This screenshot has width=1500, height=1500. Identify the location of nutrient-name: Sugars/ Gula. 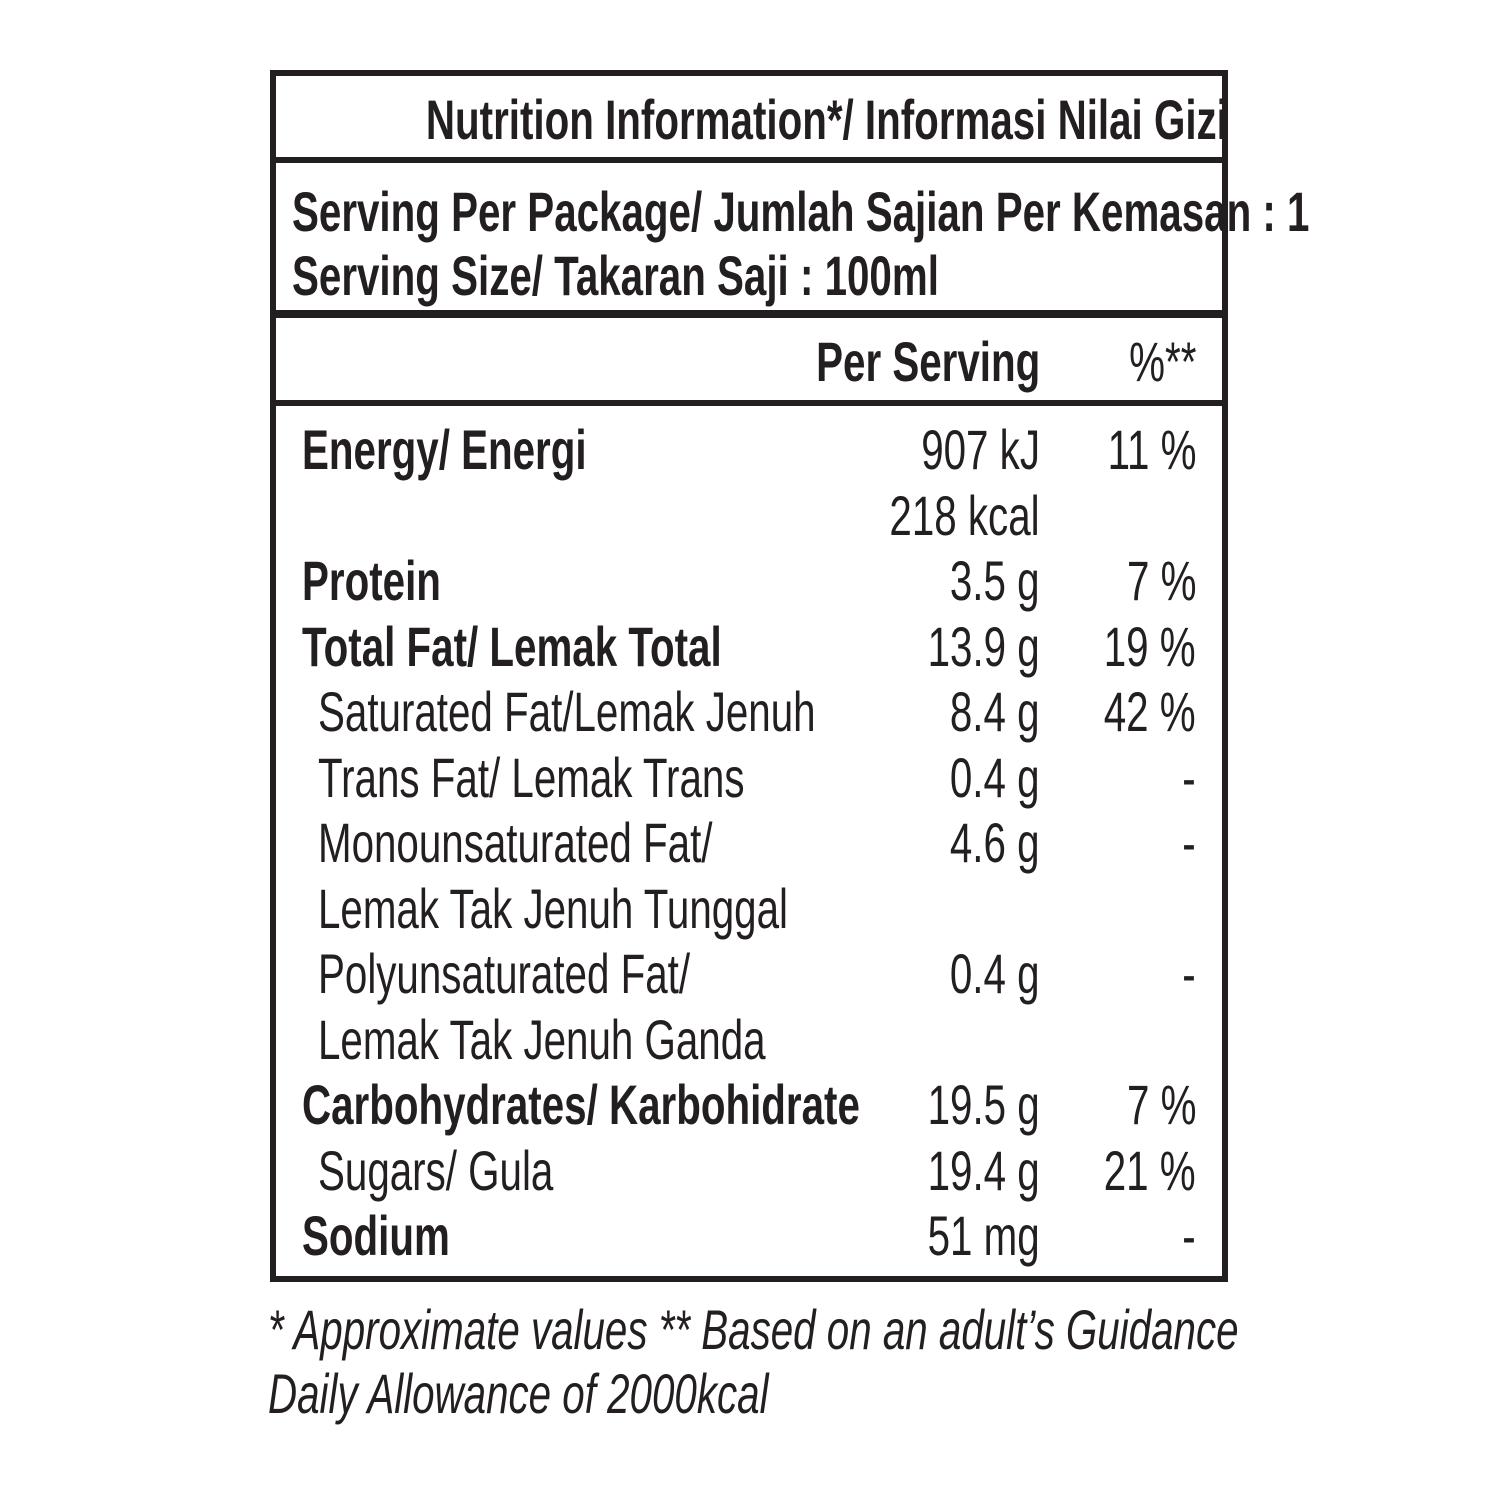
(436, 1170).